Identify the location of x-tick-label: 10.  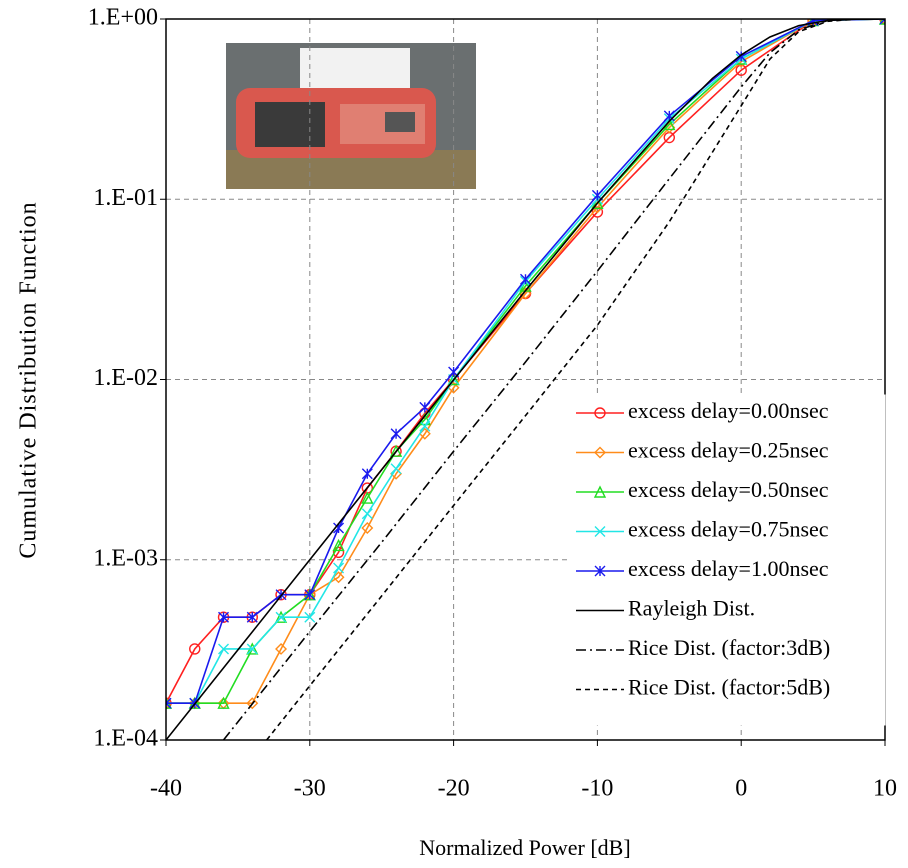
(885, 789).